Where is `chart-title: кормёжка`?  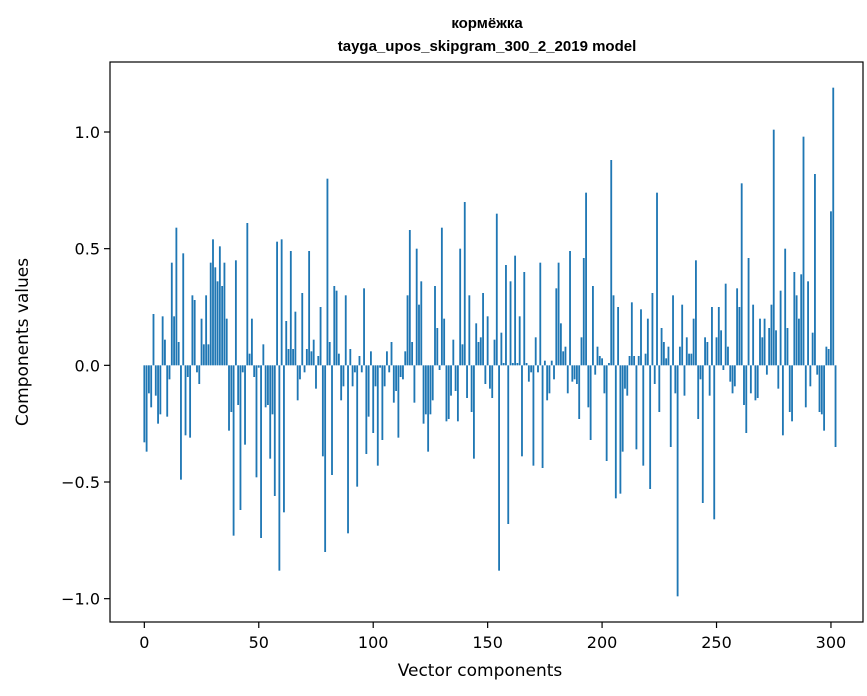 chart-title: кормёжка is located at coordinates (487, 23).